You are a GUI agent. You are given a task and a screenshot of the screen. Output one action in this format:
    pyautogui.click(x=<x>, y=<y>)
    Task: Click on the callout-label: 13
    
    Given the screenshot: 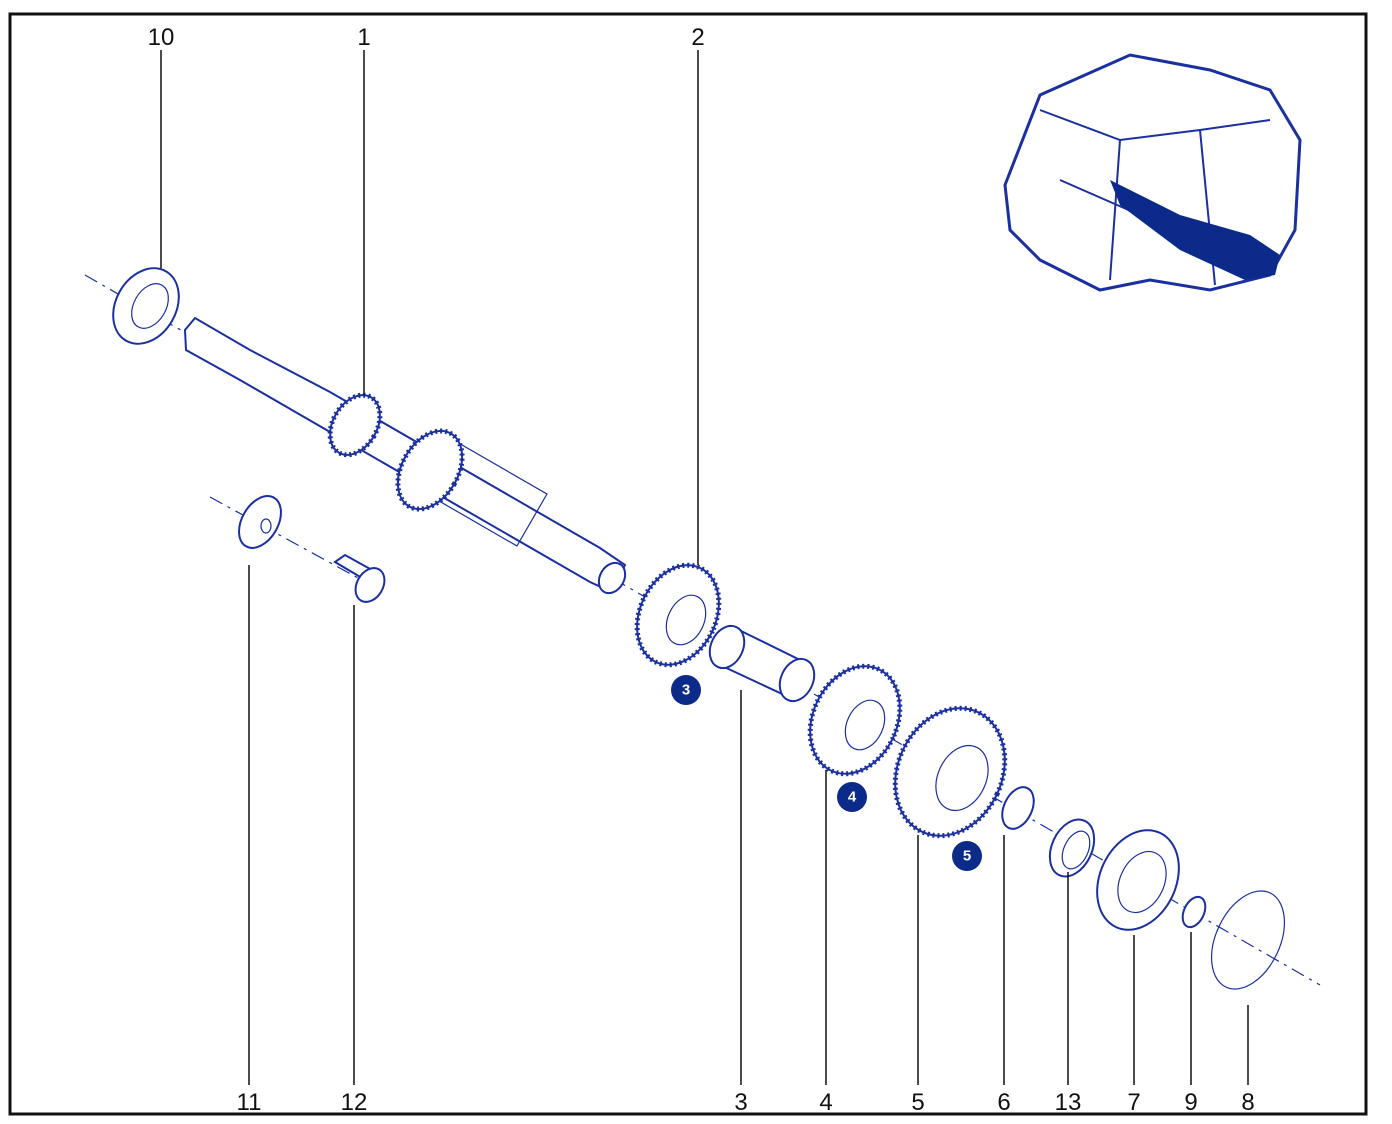 What is the action you would take?
    pyautogui.click(x=1068, y=1102)
    